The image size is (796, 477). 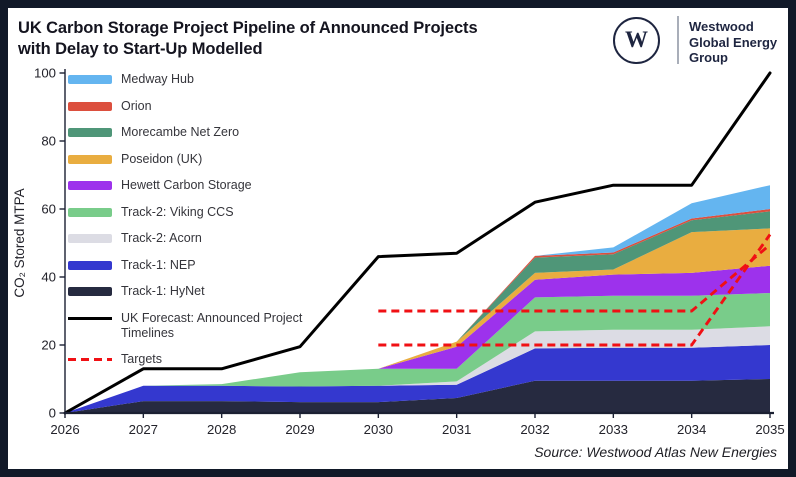 I want to click on legend-label: Orion, so click(x=136, y=105).